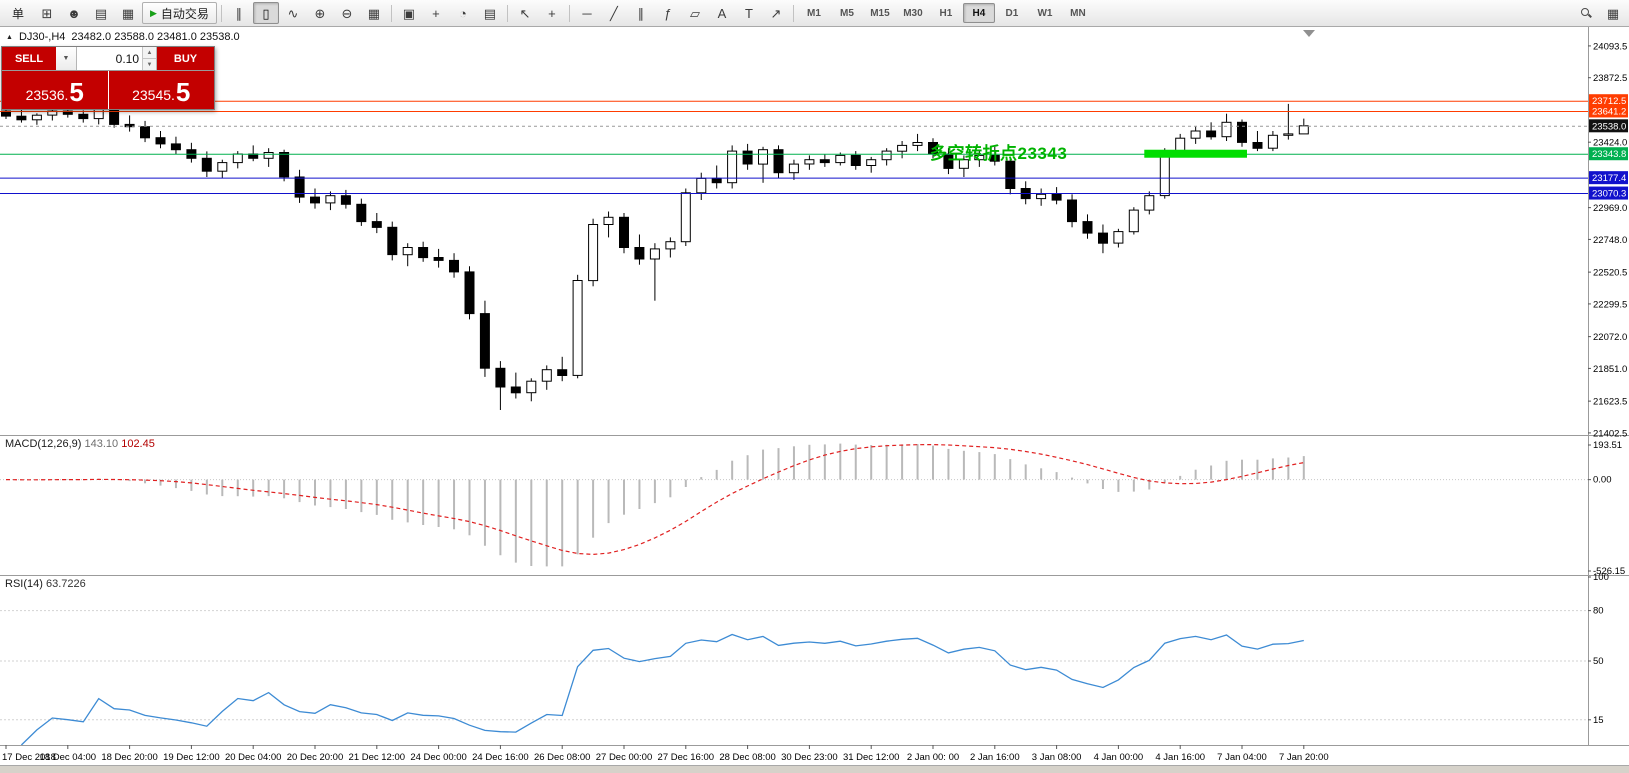 The height and width of the screenshot is (773, 1629). I want to click on bar-chart-icon: ∥, so click(239, 13).